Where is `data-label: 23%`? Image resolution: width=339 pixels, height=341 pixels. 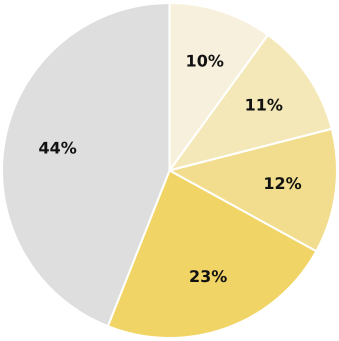 data-label: 23% is located at coordinates (208, 276).